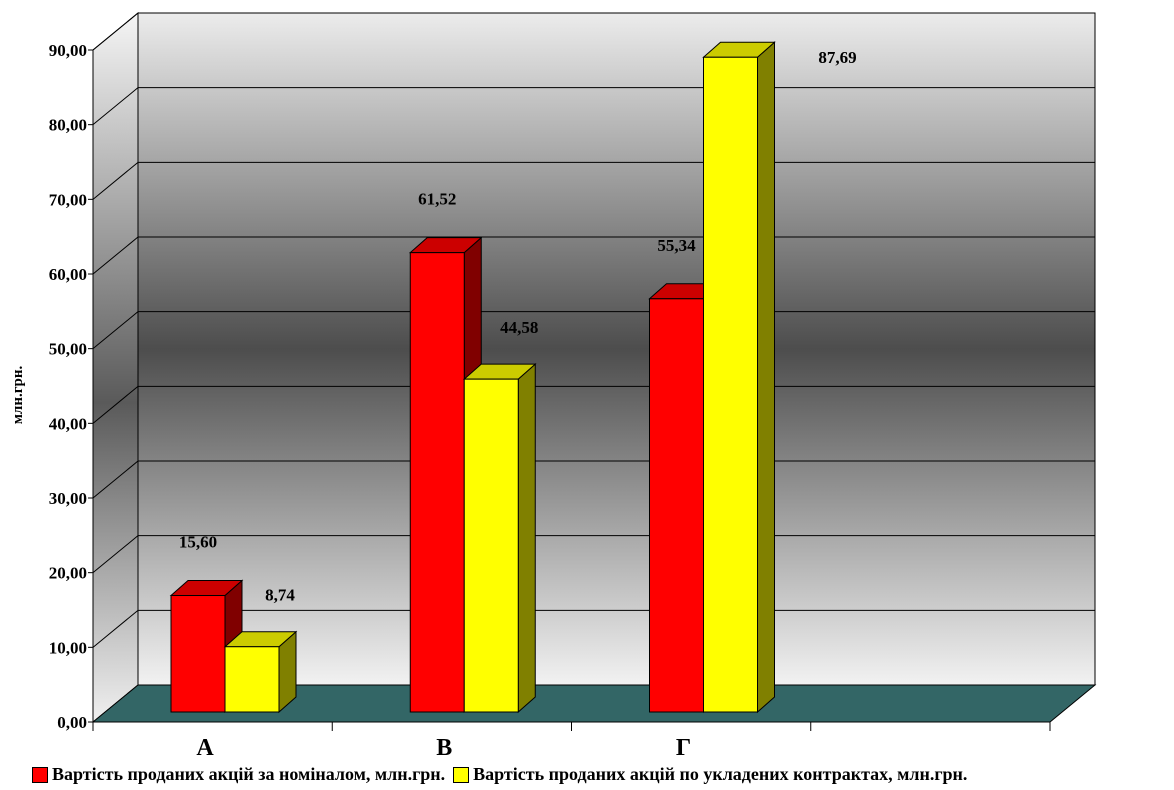  I want to click on data-label: 44,58, so click(519, 327).